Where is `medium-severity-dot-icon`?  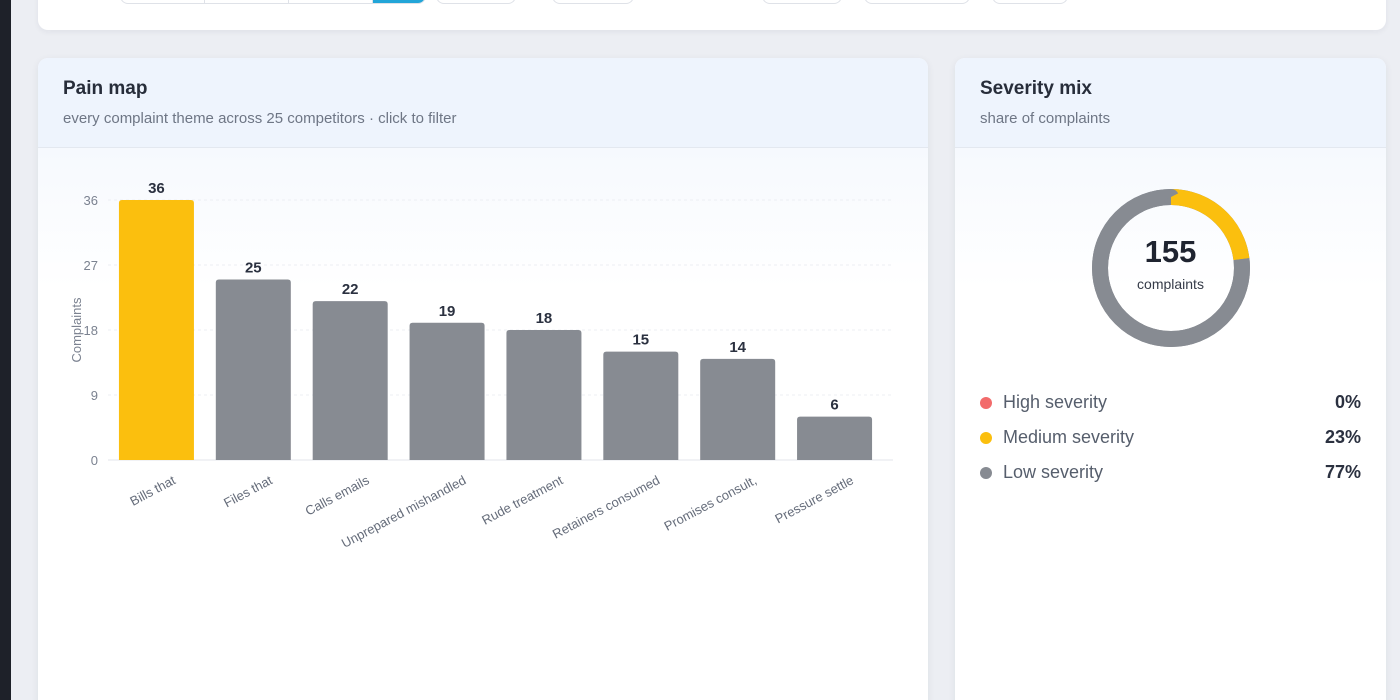 medium-severity-dot-icon is located at coordinates (986, 437).